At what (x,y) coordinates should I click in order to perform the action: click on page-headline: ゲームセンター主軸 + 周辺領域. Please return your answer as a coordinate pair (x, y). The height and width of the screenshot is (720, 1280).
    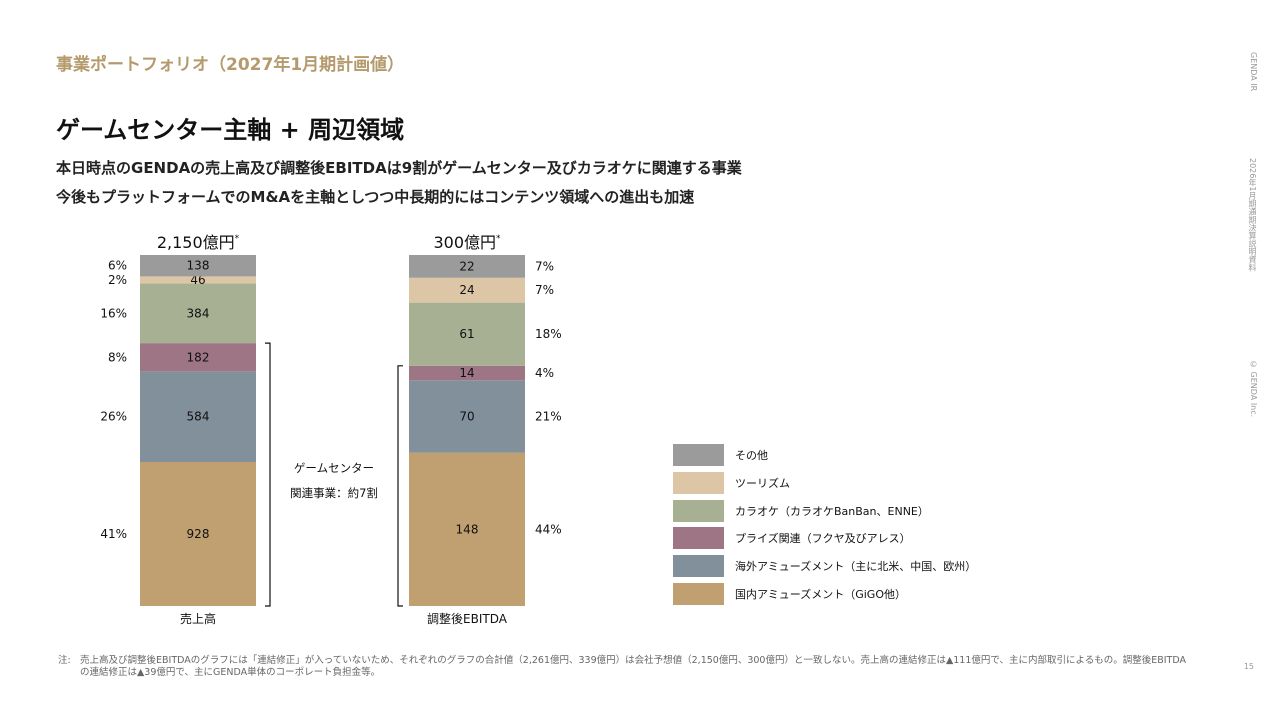
    Looking at the image, I should click on (230, 130).